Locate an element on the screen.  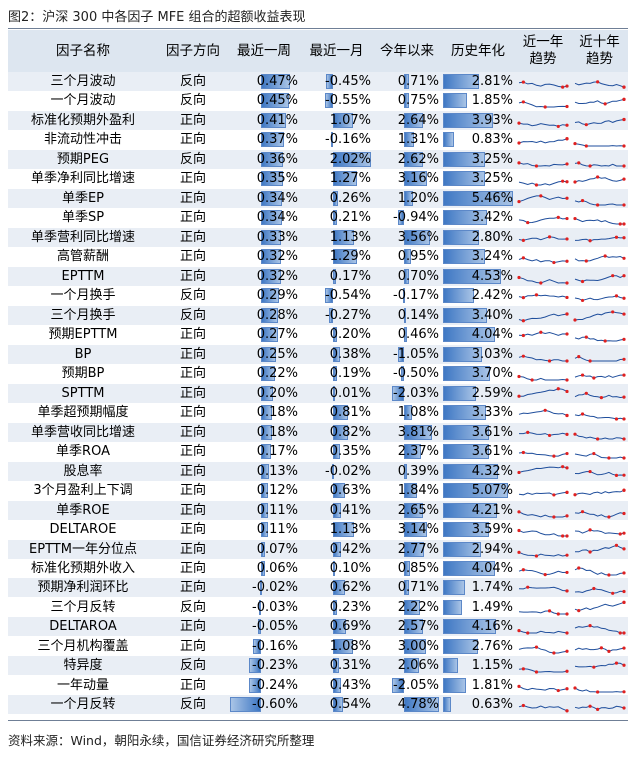
m1-cell: 1.13% is located at coordinates (336, 529).